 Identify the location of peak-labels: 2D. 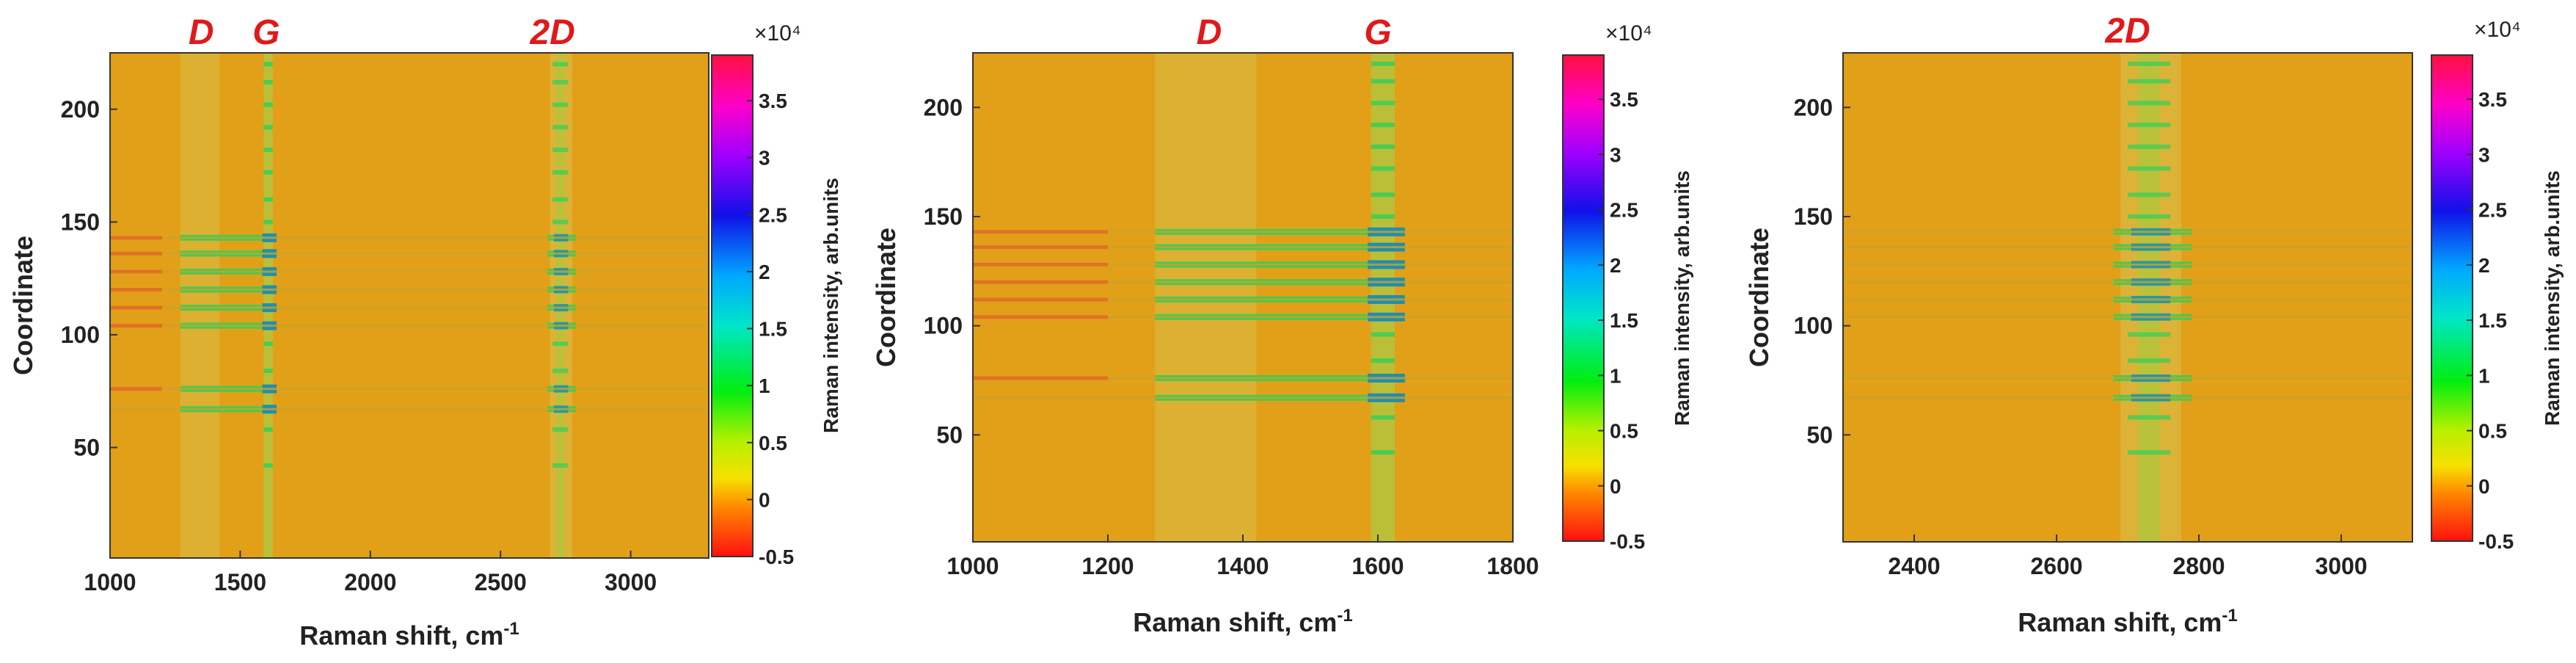
(2127, 32).